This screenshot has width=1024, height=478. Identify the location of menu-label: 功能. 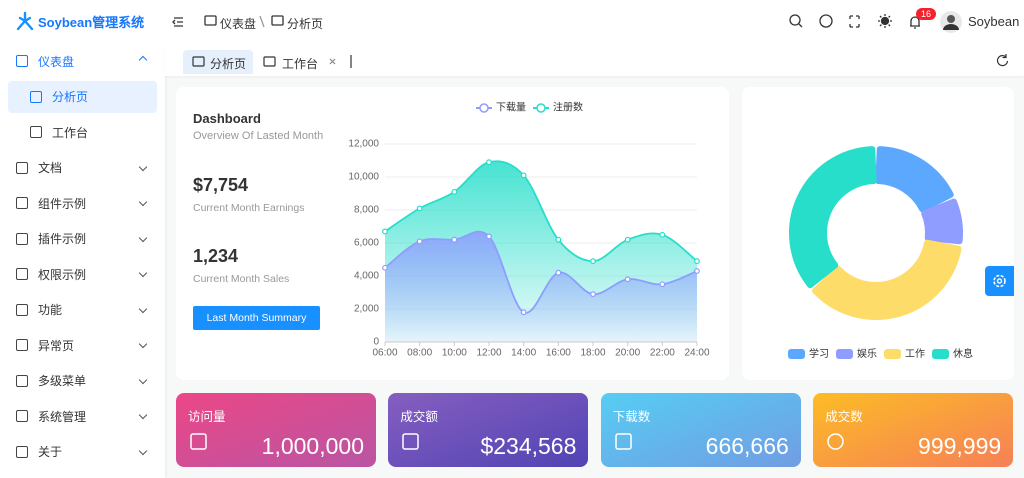
(50, 310).